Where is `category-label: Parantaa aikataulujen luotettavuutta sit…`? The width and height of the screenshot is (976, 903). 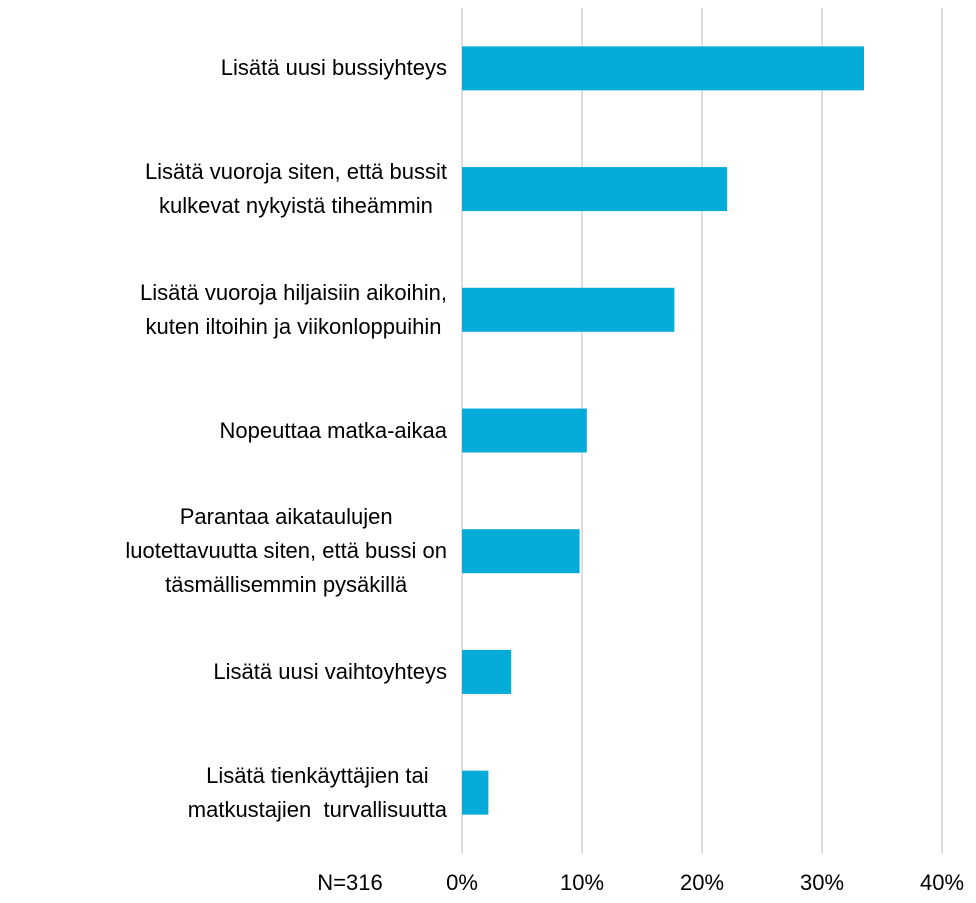 category-label: Parantaa aikataulujen luotettavuutta sit… is located at coordinates (286, 551).